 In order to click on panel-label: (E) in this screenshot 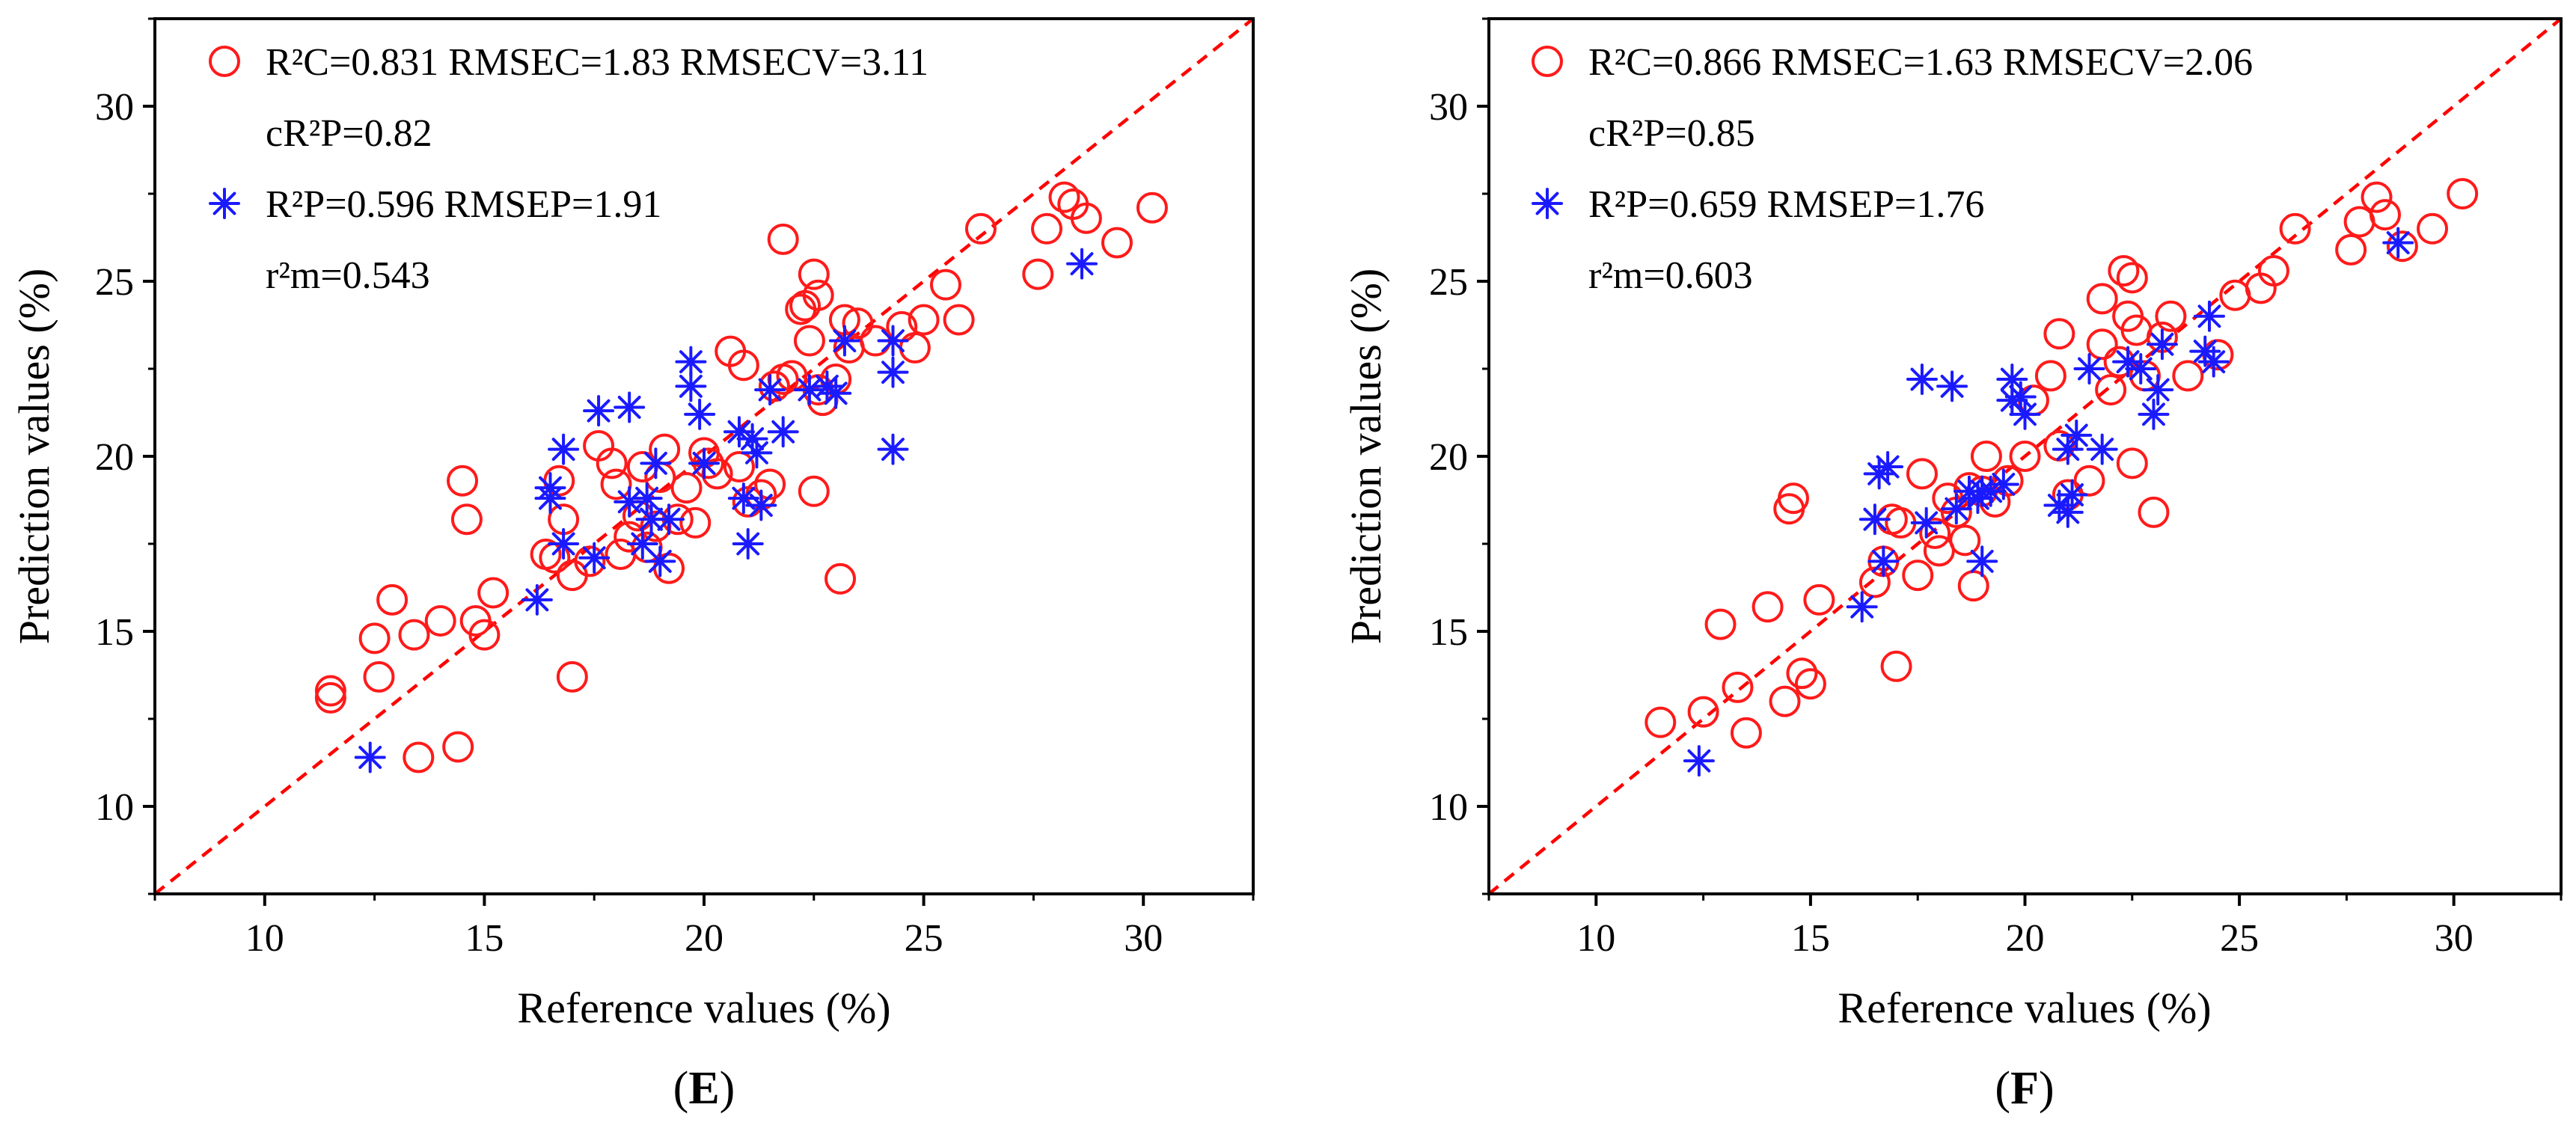, I will do `click(704, 1088)`.